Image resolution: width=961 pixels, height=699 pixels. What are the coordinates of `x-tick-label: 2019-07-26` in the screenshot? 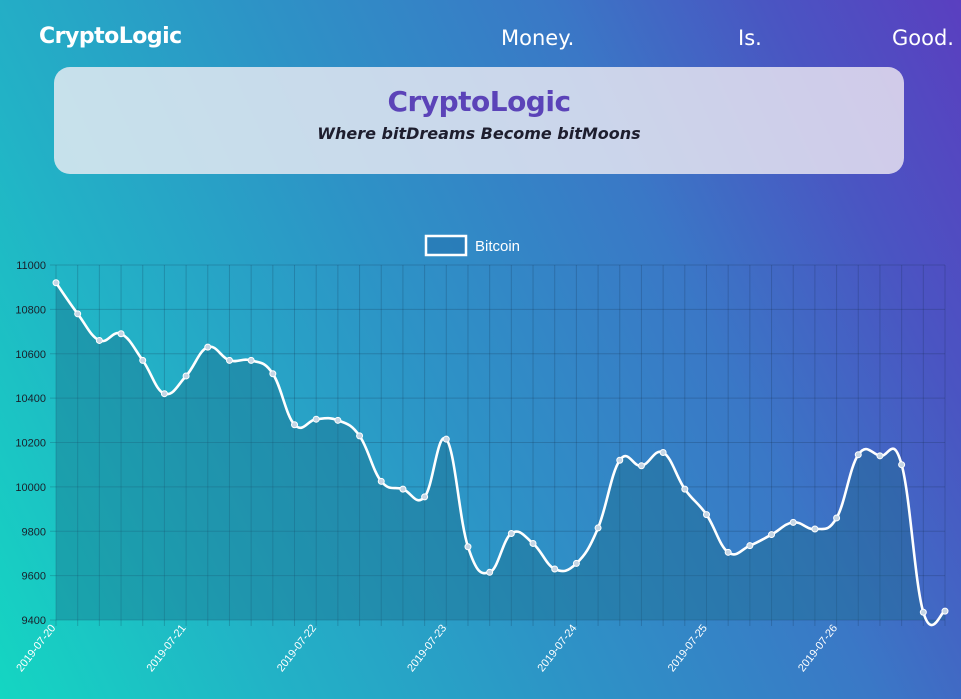 It's located at (818, 648).